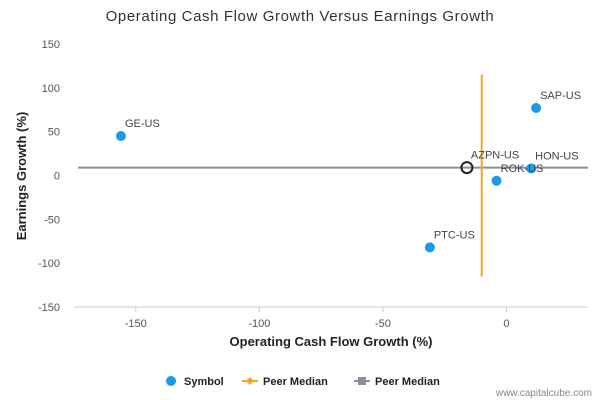 The width and height of the screenshot is (600, 400). Describe the element at coordinates (495, 156) in the screenshot. I see `data-point-label: AZPN-US` at that location.